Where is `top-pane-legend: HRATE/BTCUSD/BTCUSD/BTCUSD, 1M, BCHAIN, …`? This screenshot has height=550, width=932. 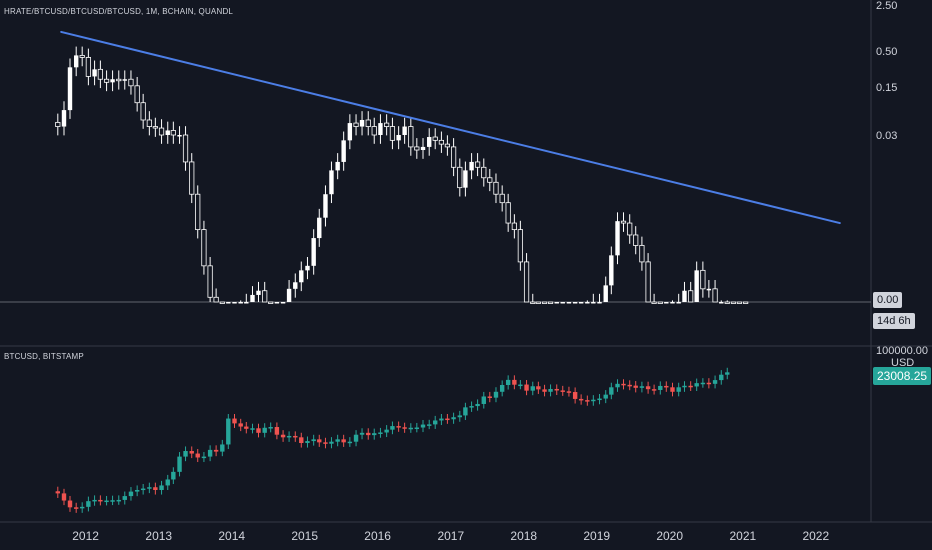
top-pane-legend: HRATE/BTCUSD/BTCUSD/BTCUSD, 1M, BCHAIN, … is located at coordinates (119, 11).